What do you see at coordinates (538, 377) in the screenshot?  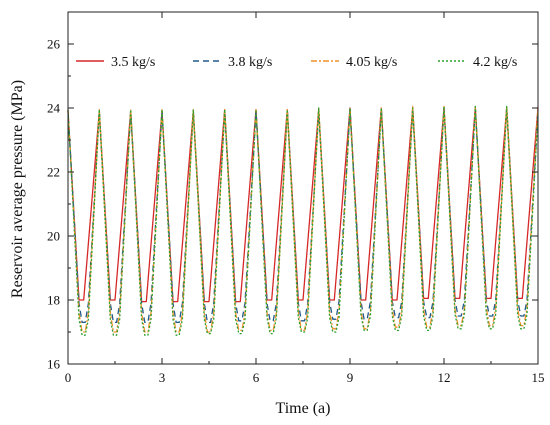 I see `x-tick-label: 15` at bounding box center [538, 377].